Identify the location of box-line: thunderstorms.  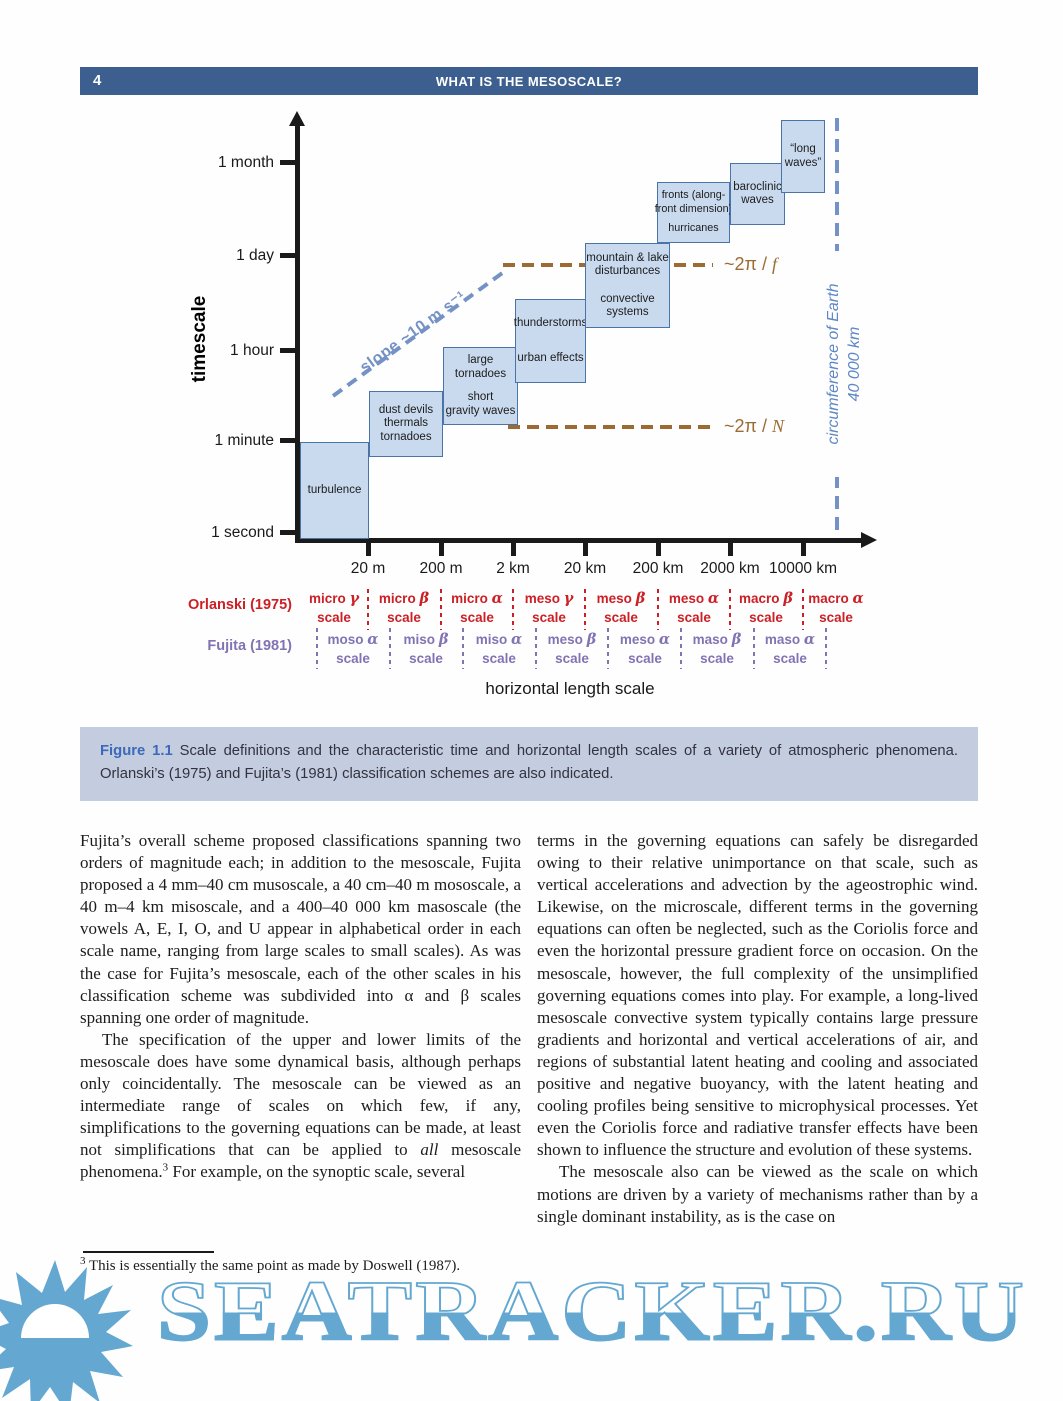
(550, 322).